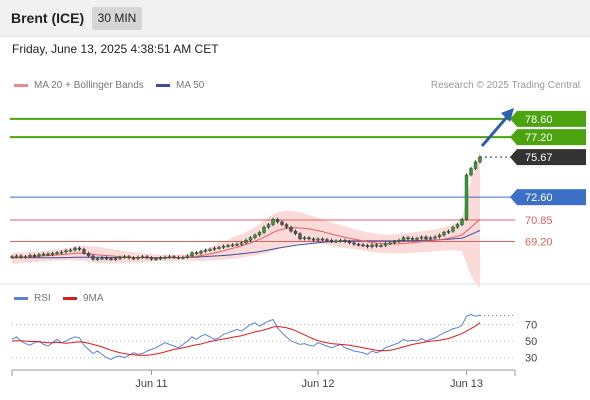 This screenshot has width=590, height=400. I want to click on rsi-ma9-line, so click(246, 339).